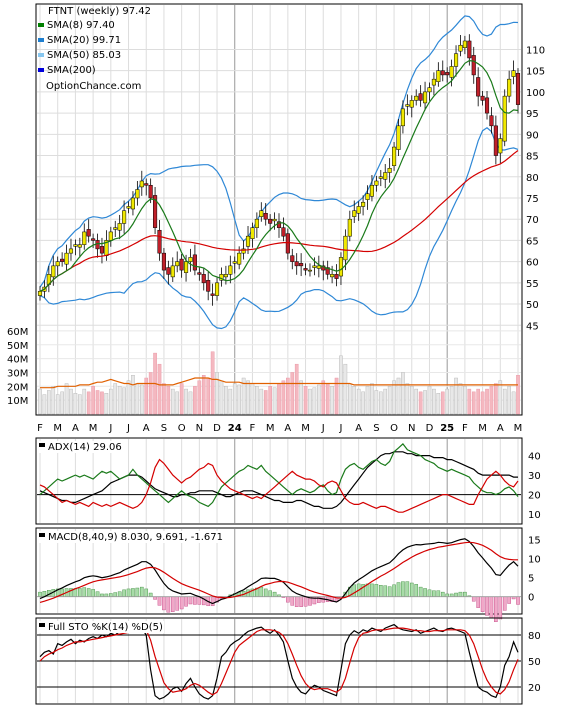  Describe the element at coordinates (84, 55) in the screenshot. I see `legend-label: SMA(50) 85.03` at that location.